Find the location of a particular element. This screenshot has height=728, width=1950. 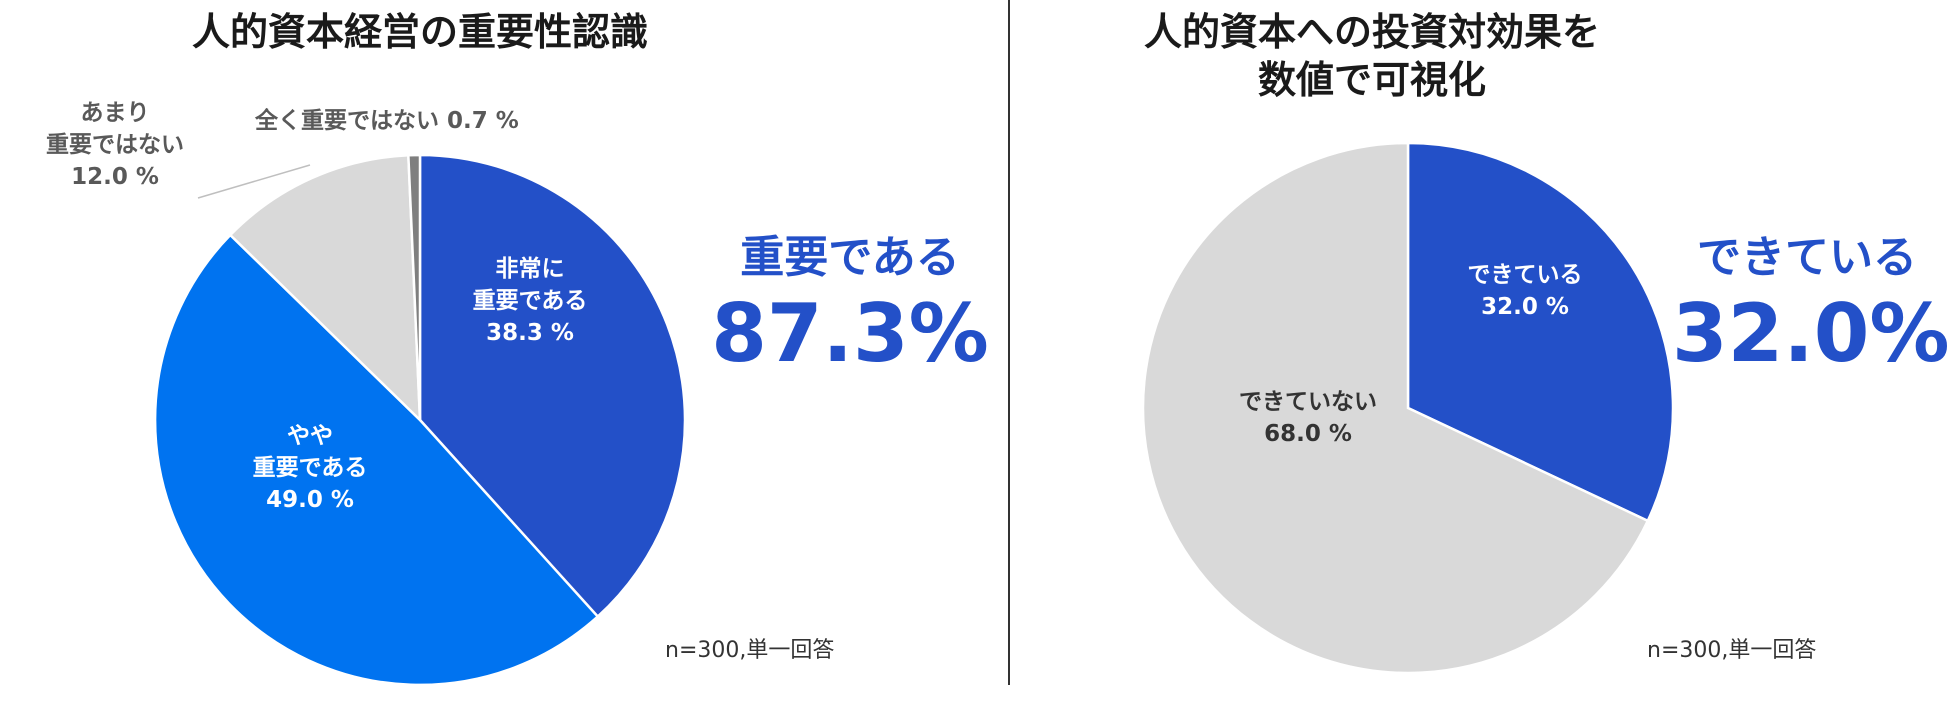

leader-line is located at coordinates (254, 181).